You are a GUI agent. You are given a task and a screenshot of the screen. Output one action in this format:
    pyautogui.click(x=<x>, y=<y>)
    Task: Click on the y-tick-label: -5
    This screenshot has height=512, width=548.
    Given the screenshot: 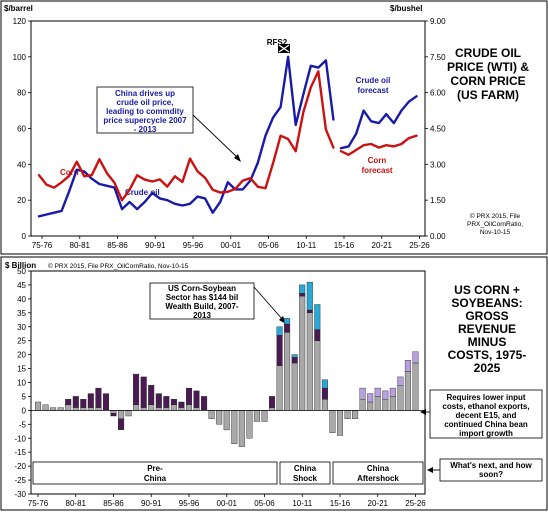 What is the action you would take?
    pyautogui.click(x=23, y=424)
    